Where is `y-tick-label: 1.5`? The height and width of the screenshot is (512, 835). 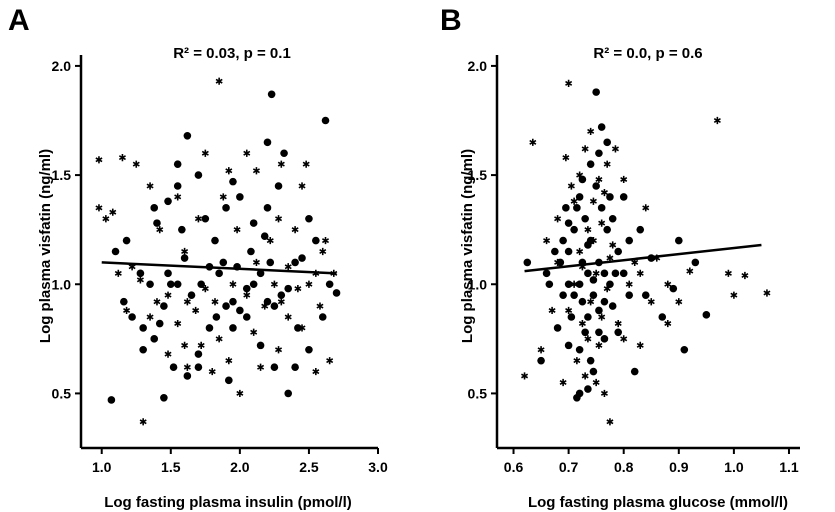
y-tick-label: 1.5 is located at coordinates (478, 175).